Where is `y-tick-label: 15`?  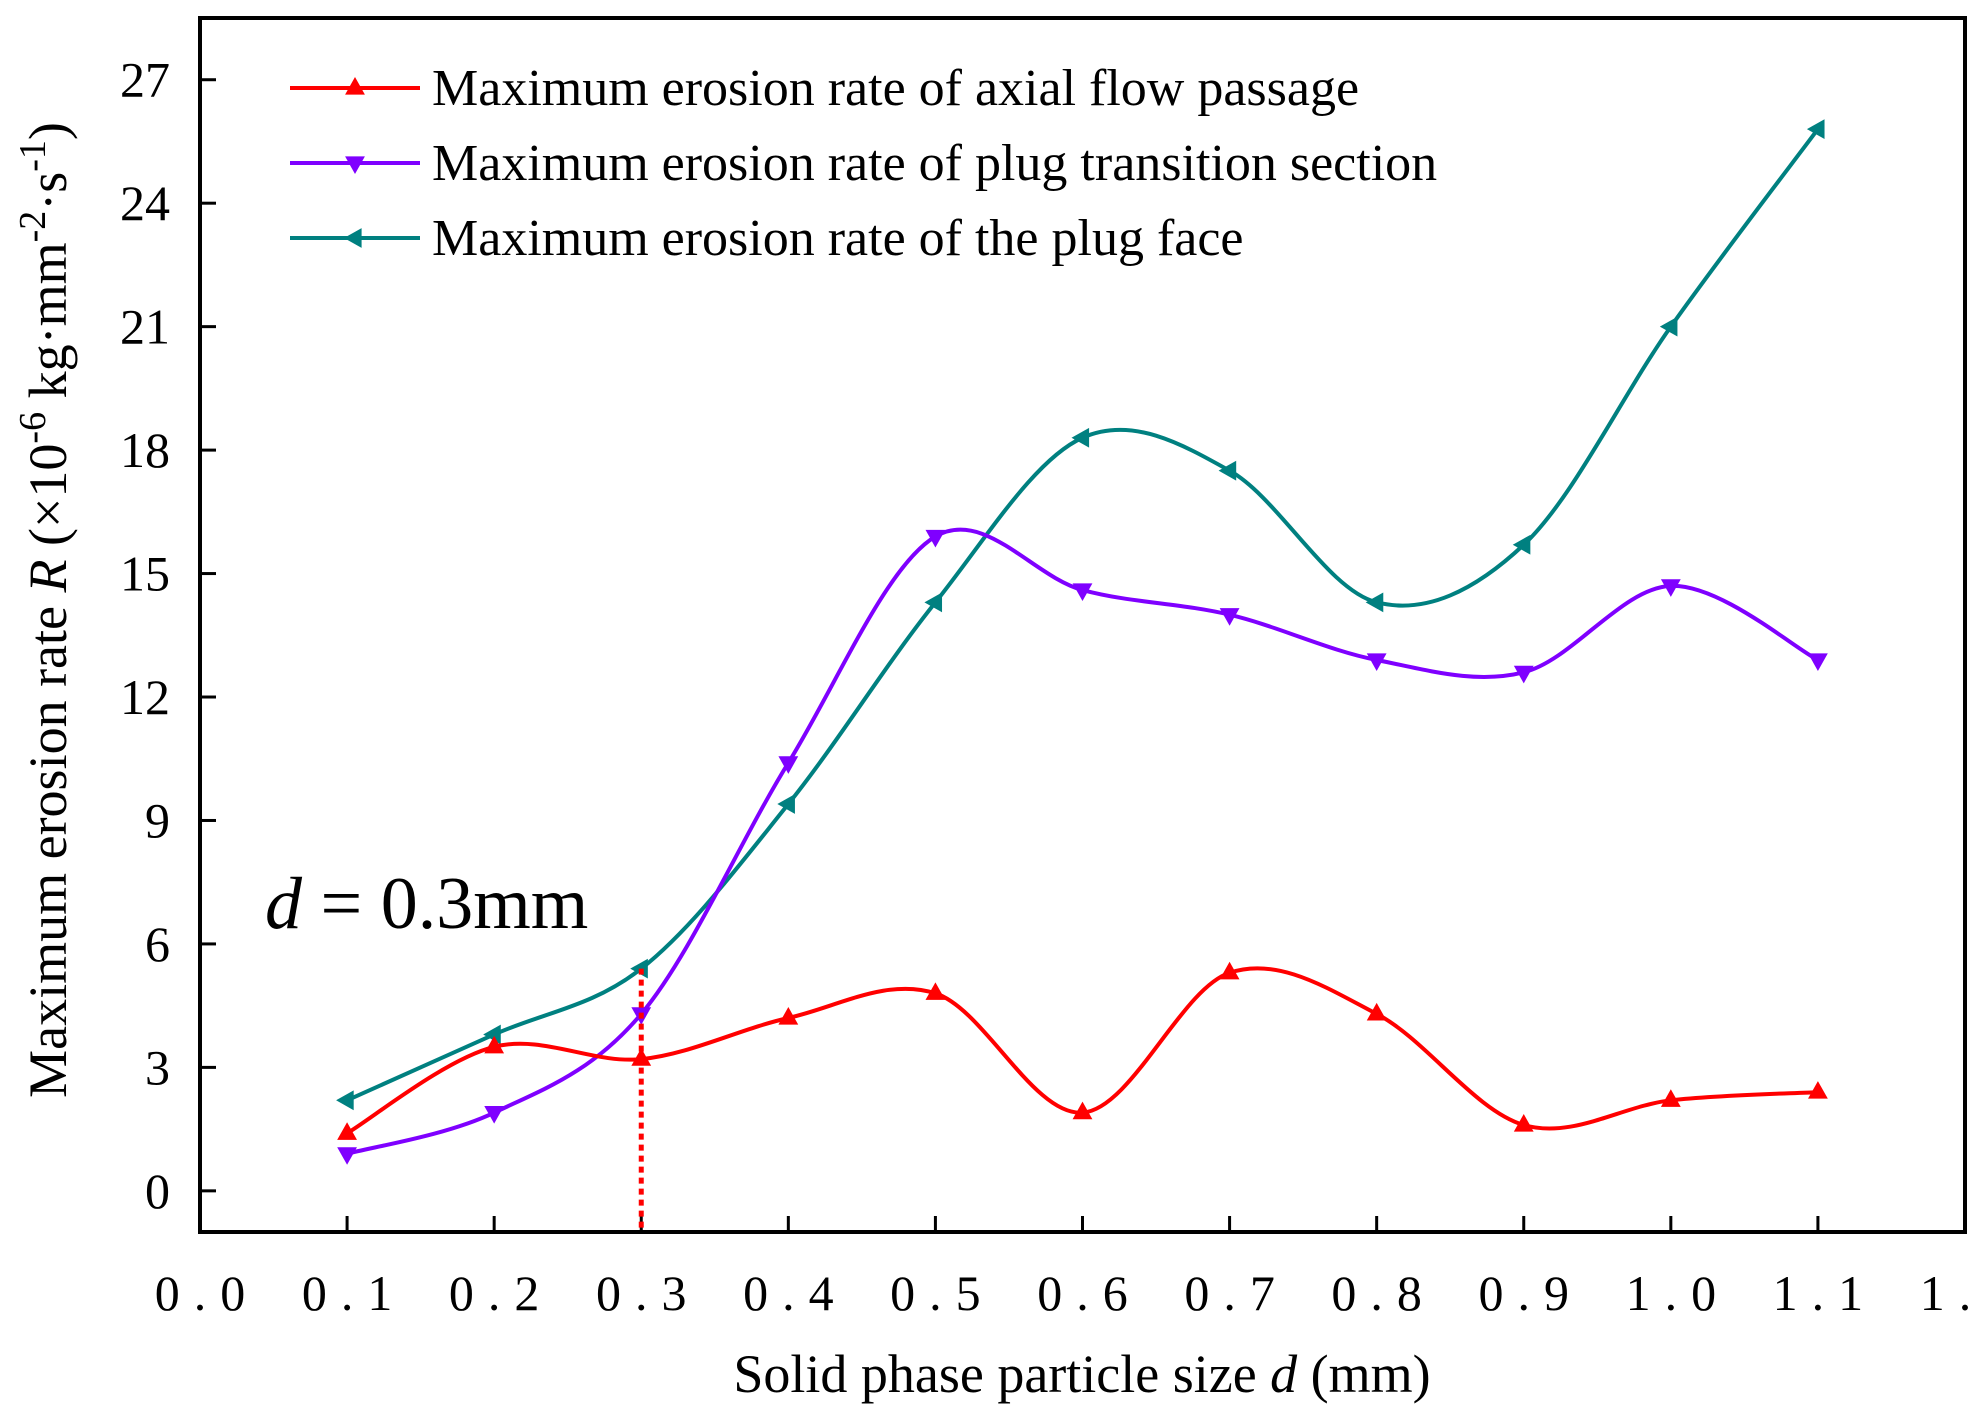 y-tick-label: 15 is located at coordinates (145, 574).